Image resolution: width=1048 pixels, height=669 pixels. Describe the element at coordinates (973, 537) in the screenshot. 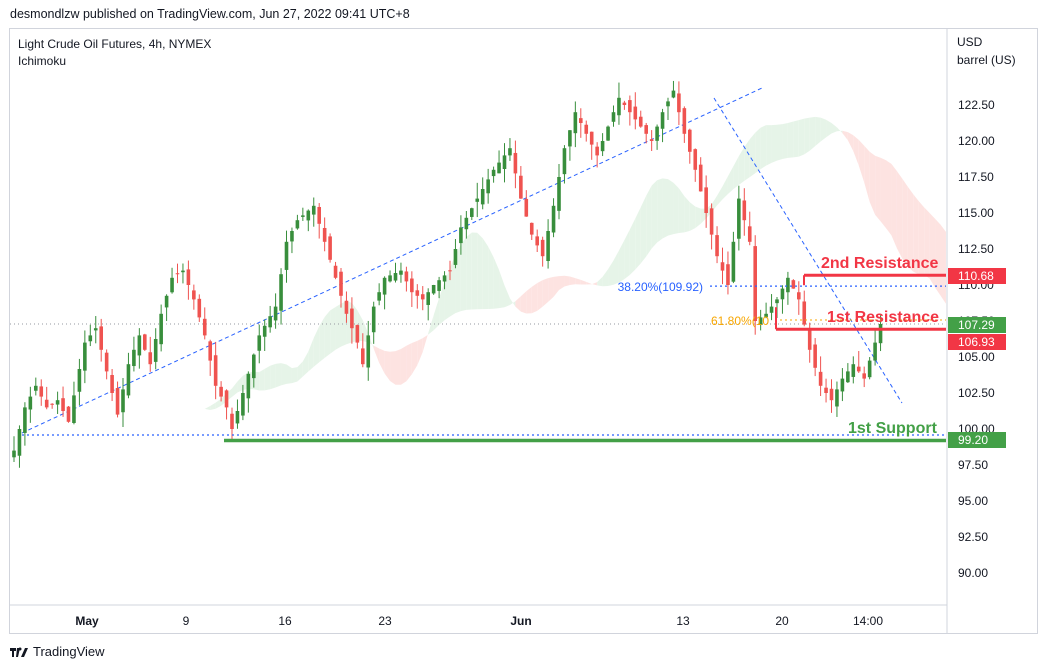

I see `y-tick-label: 92.50` at that location.